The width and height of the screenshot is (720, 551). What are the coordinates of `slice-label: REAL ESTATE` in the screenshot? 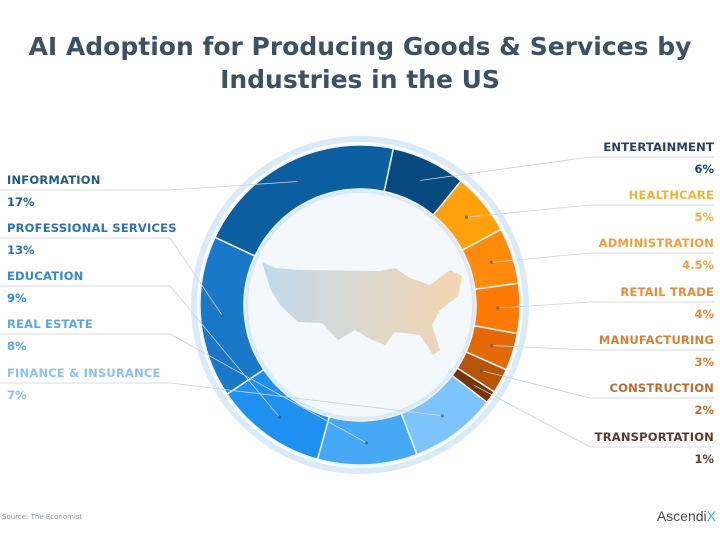 It's located at (50, 324).